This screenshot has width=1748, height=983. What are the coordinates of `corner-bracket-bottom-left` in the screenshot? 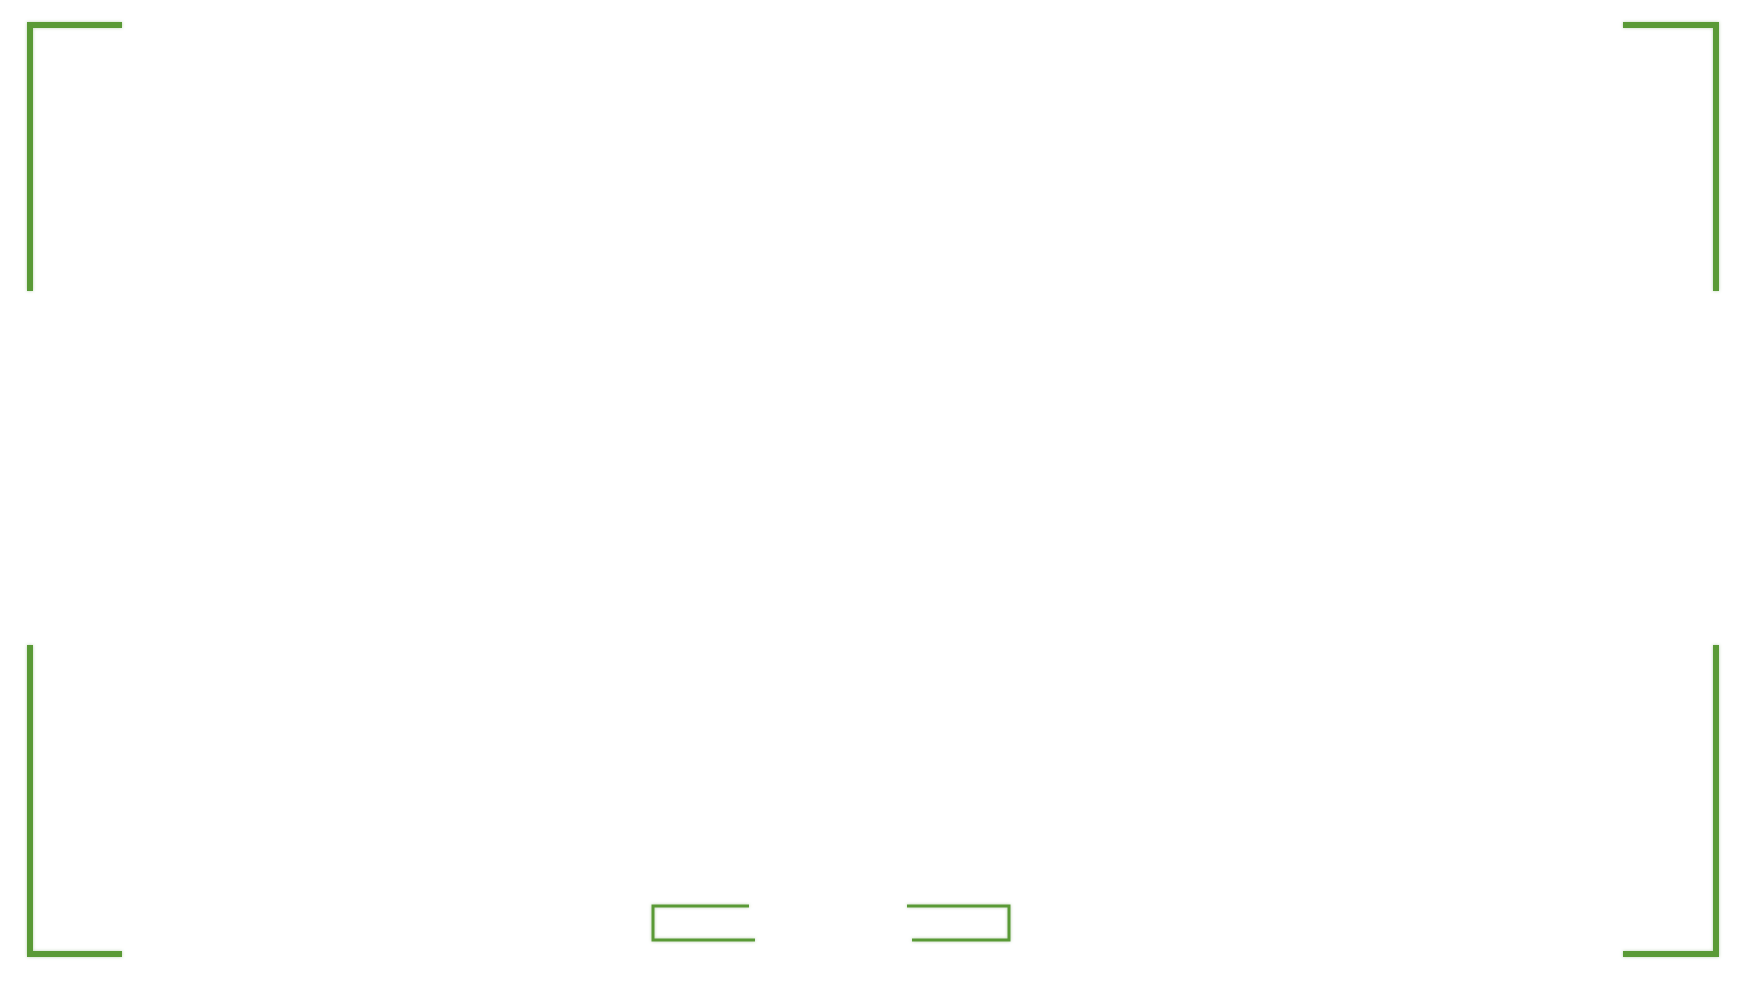 It's located at (74, 801).